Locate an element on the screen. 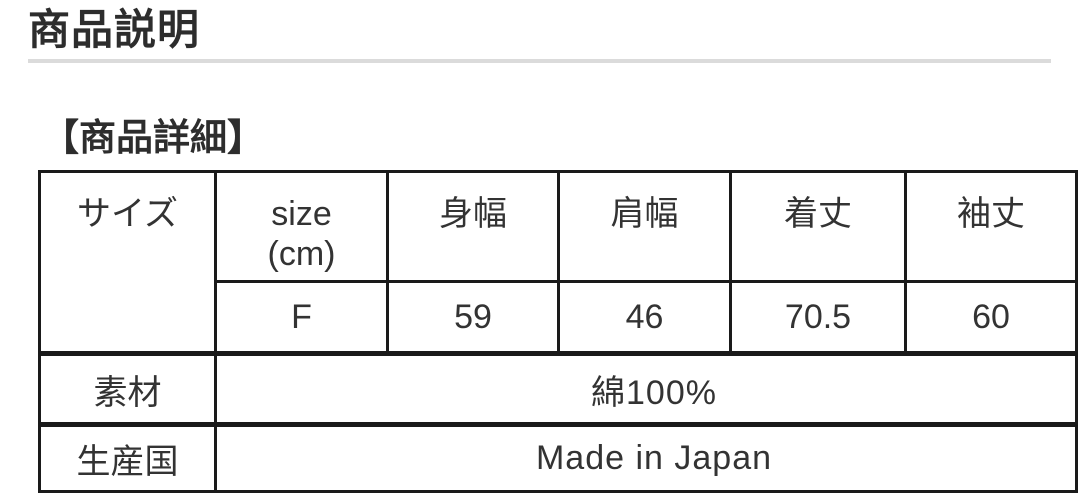 This screenshot has width=1080, height=496. table-country-row: 生産国 Made in Japan is located at coordinates (558, 457).